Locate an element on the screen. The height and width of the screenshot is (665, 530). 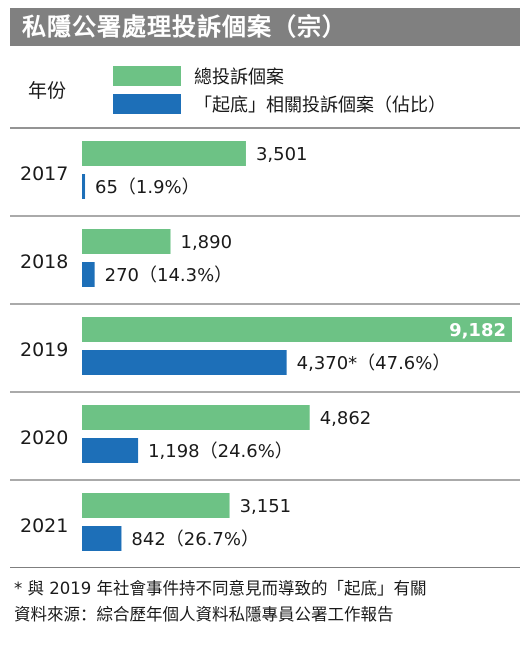
year-label: 2017 is located at coordinates (44, 174).